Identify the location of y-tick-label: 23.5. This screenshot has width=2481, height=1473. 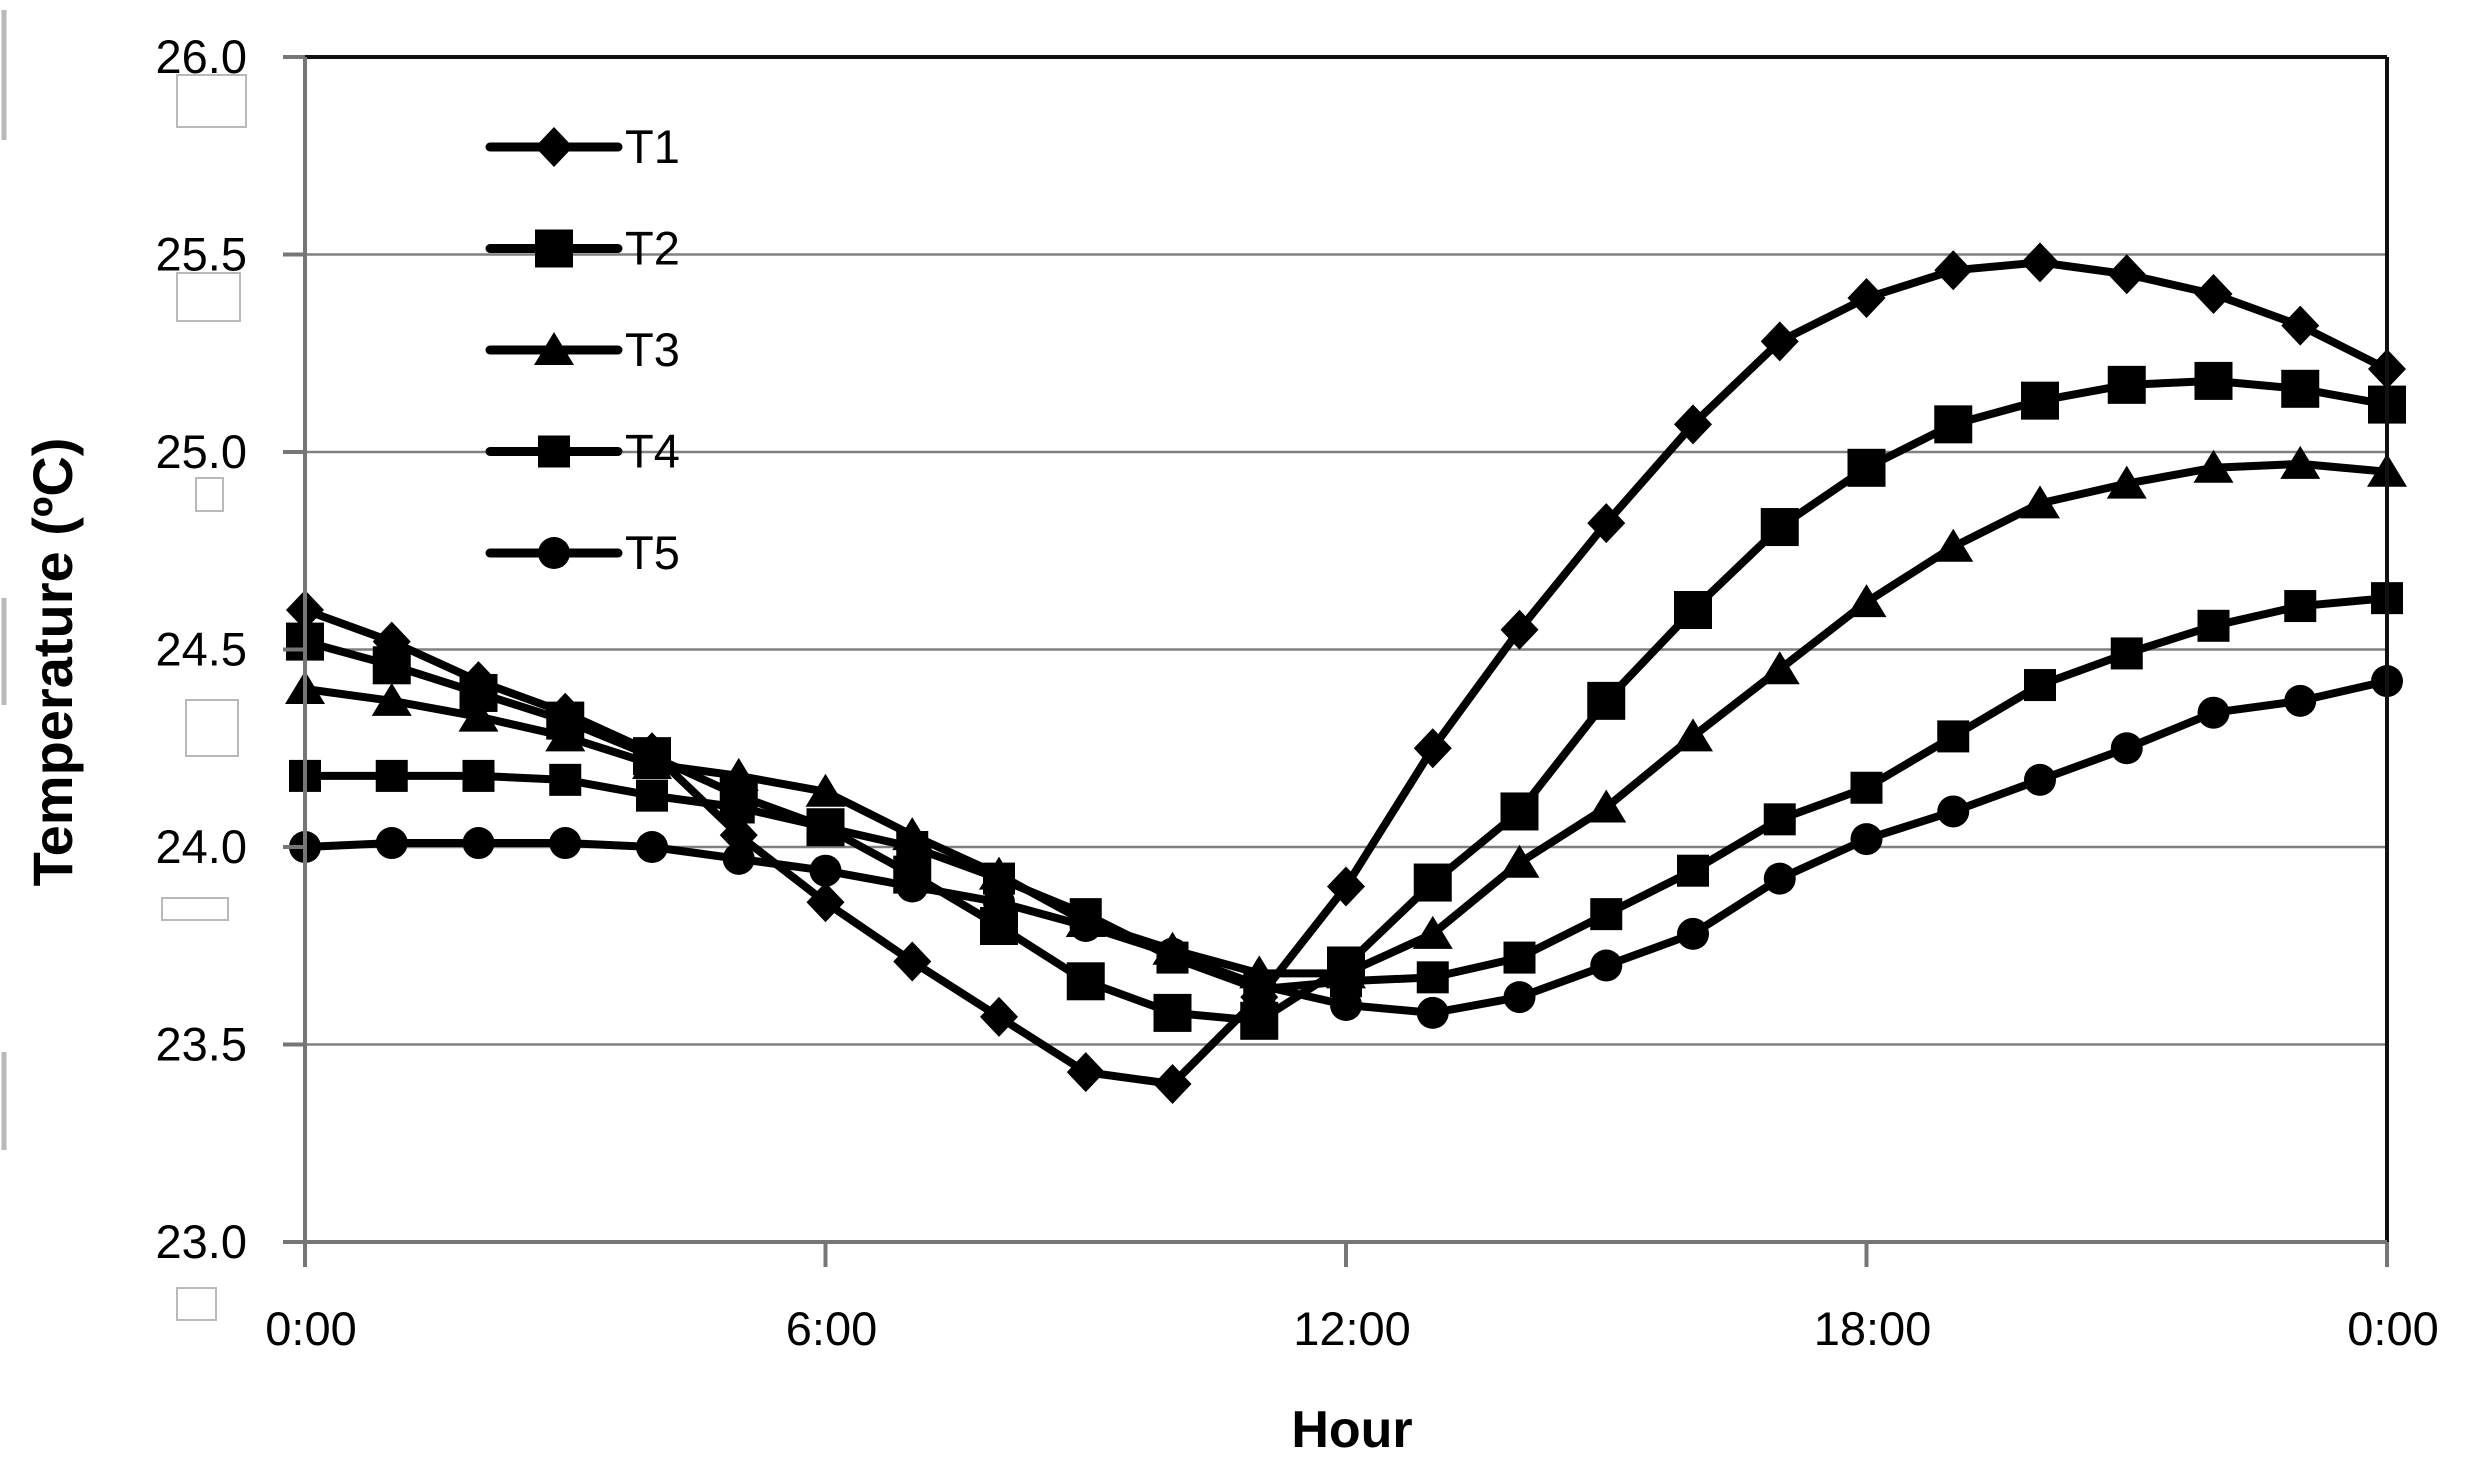
(201, 1044).